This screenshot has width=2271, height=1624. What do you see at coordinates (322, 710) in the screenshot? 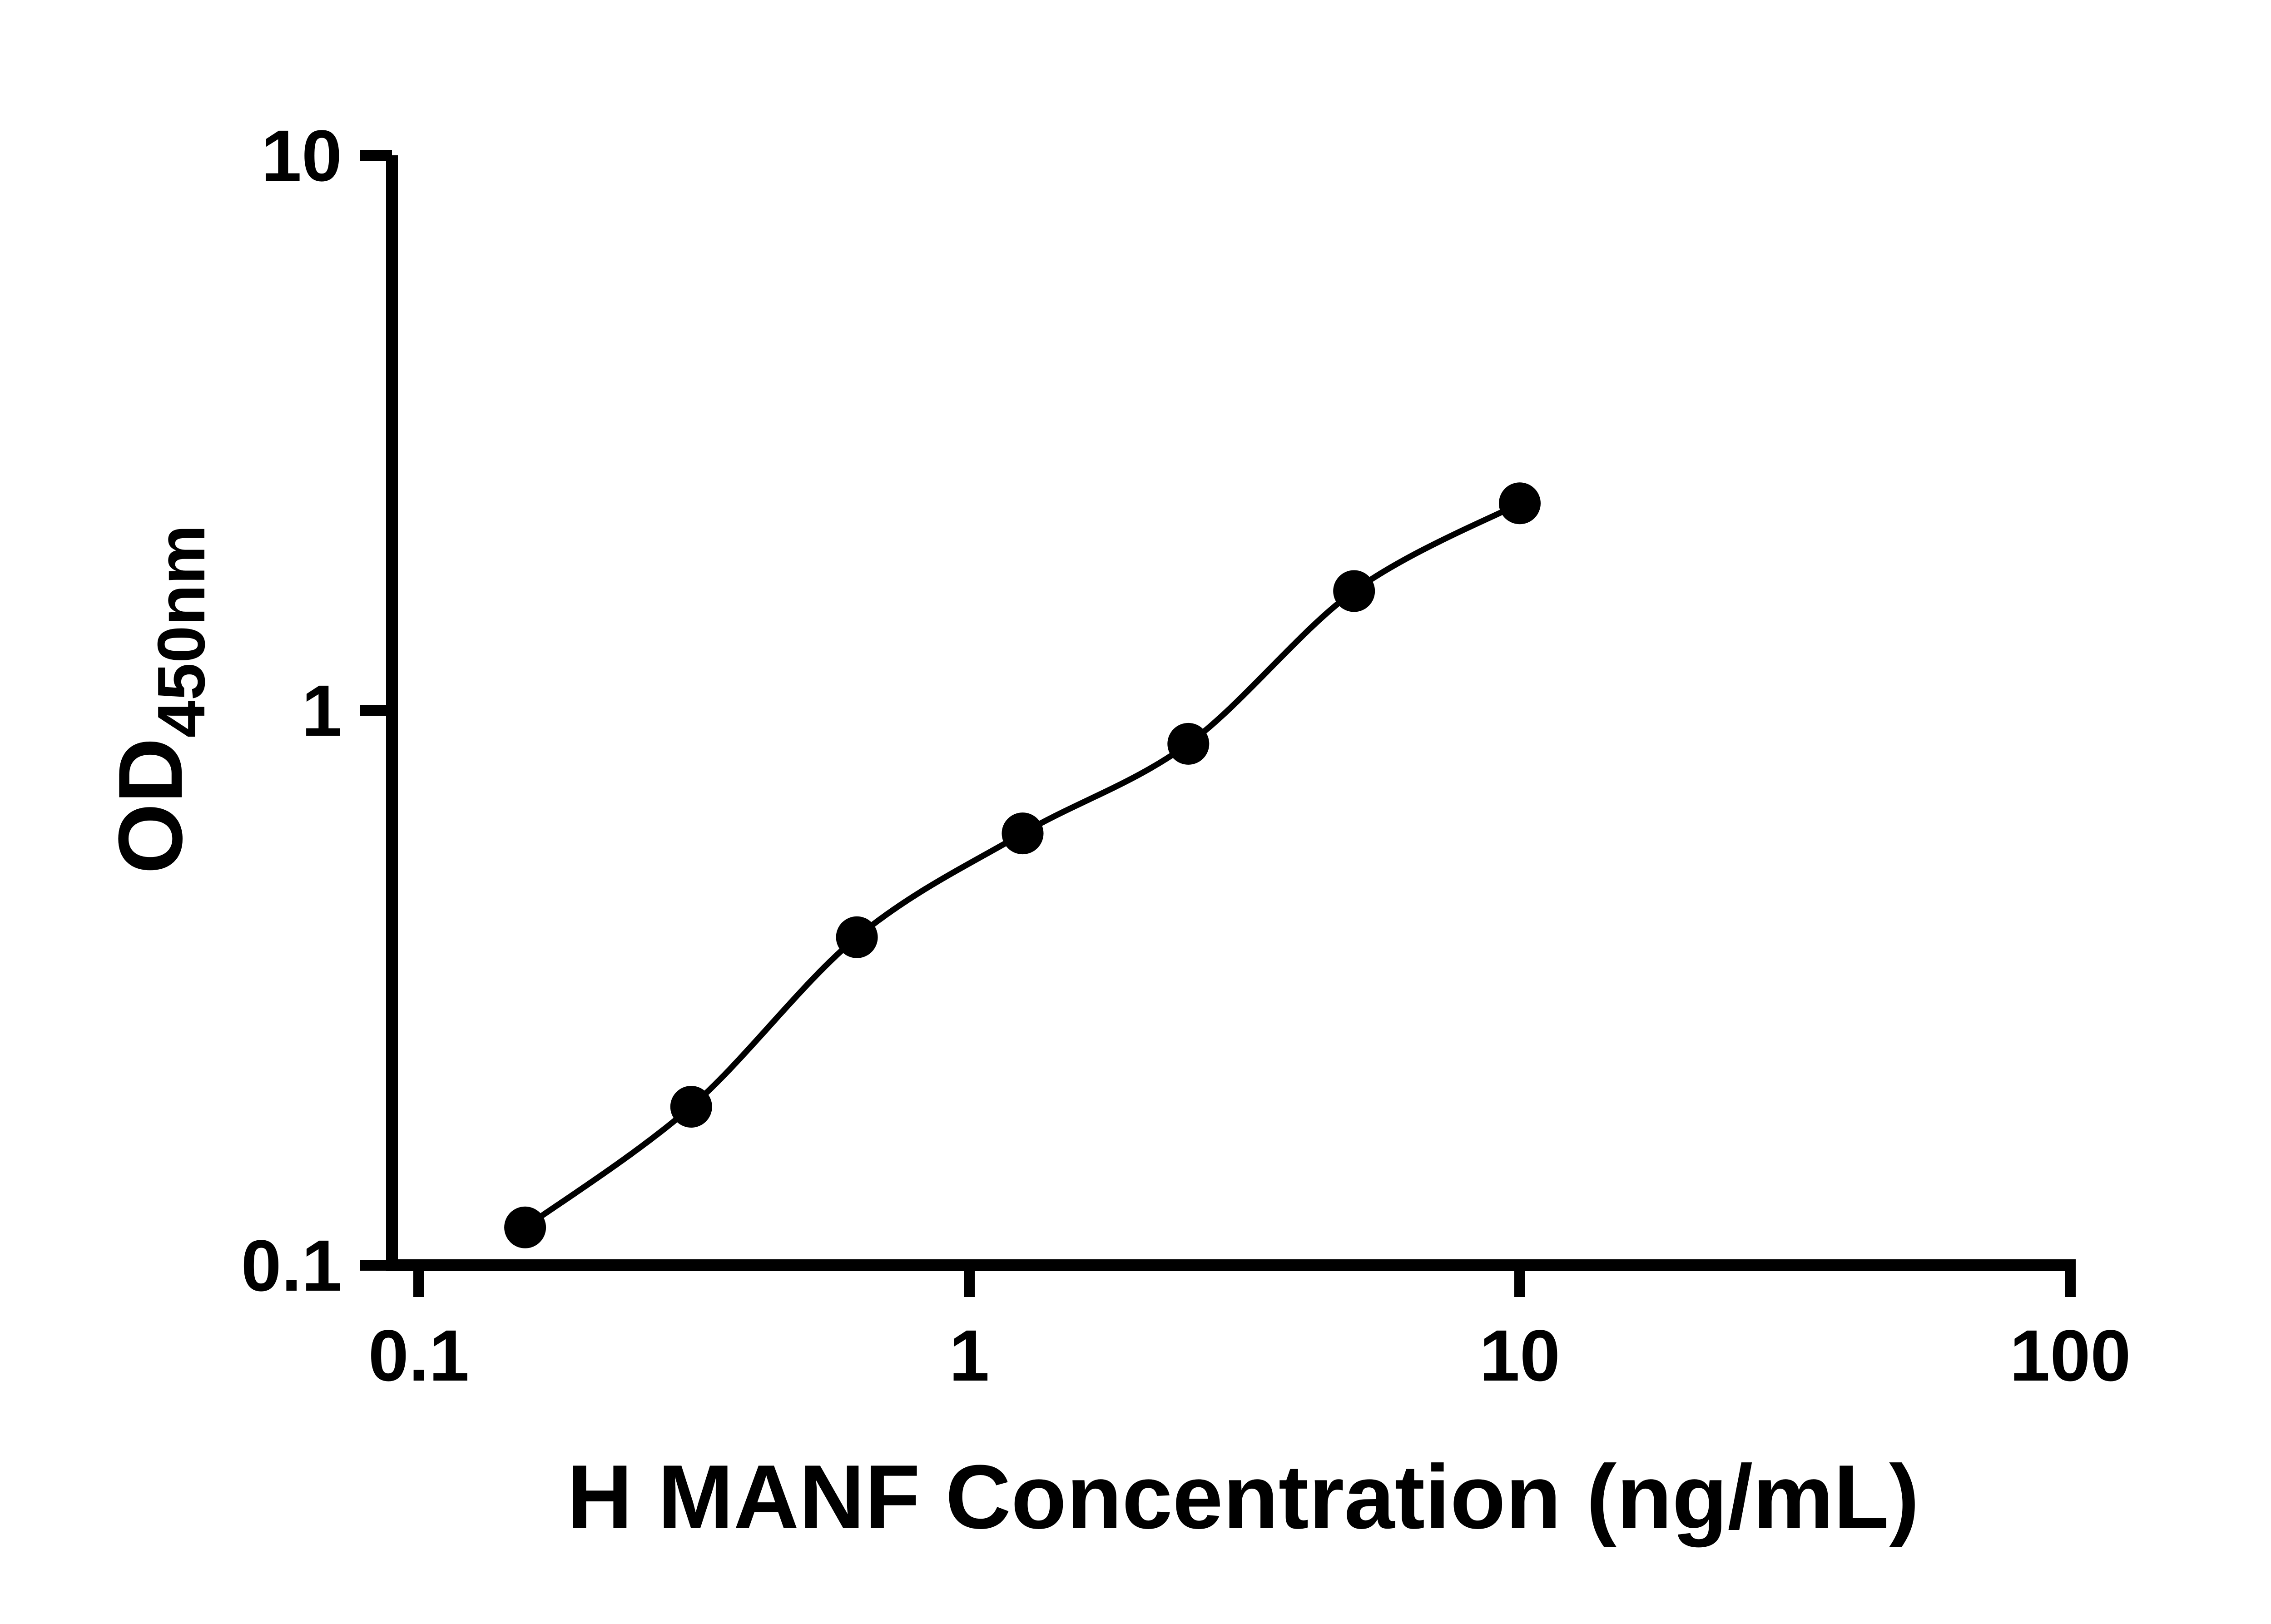
I see `y-tick-label: 1` at bounding box center [322, 710].